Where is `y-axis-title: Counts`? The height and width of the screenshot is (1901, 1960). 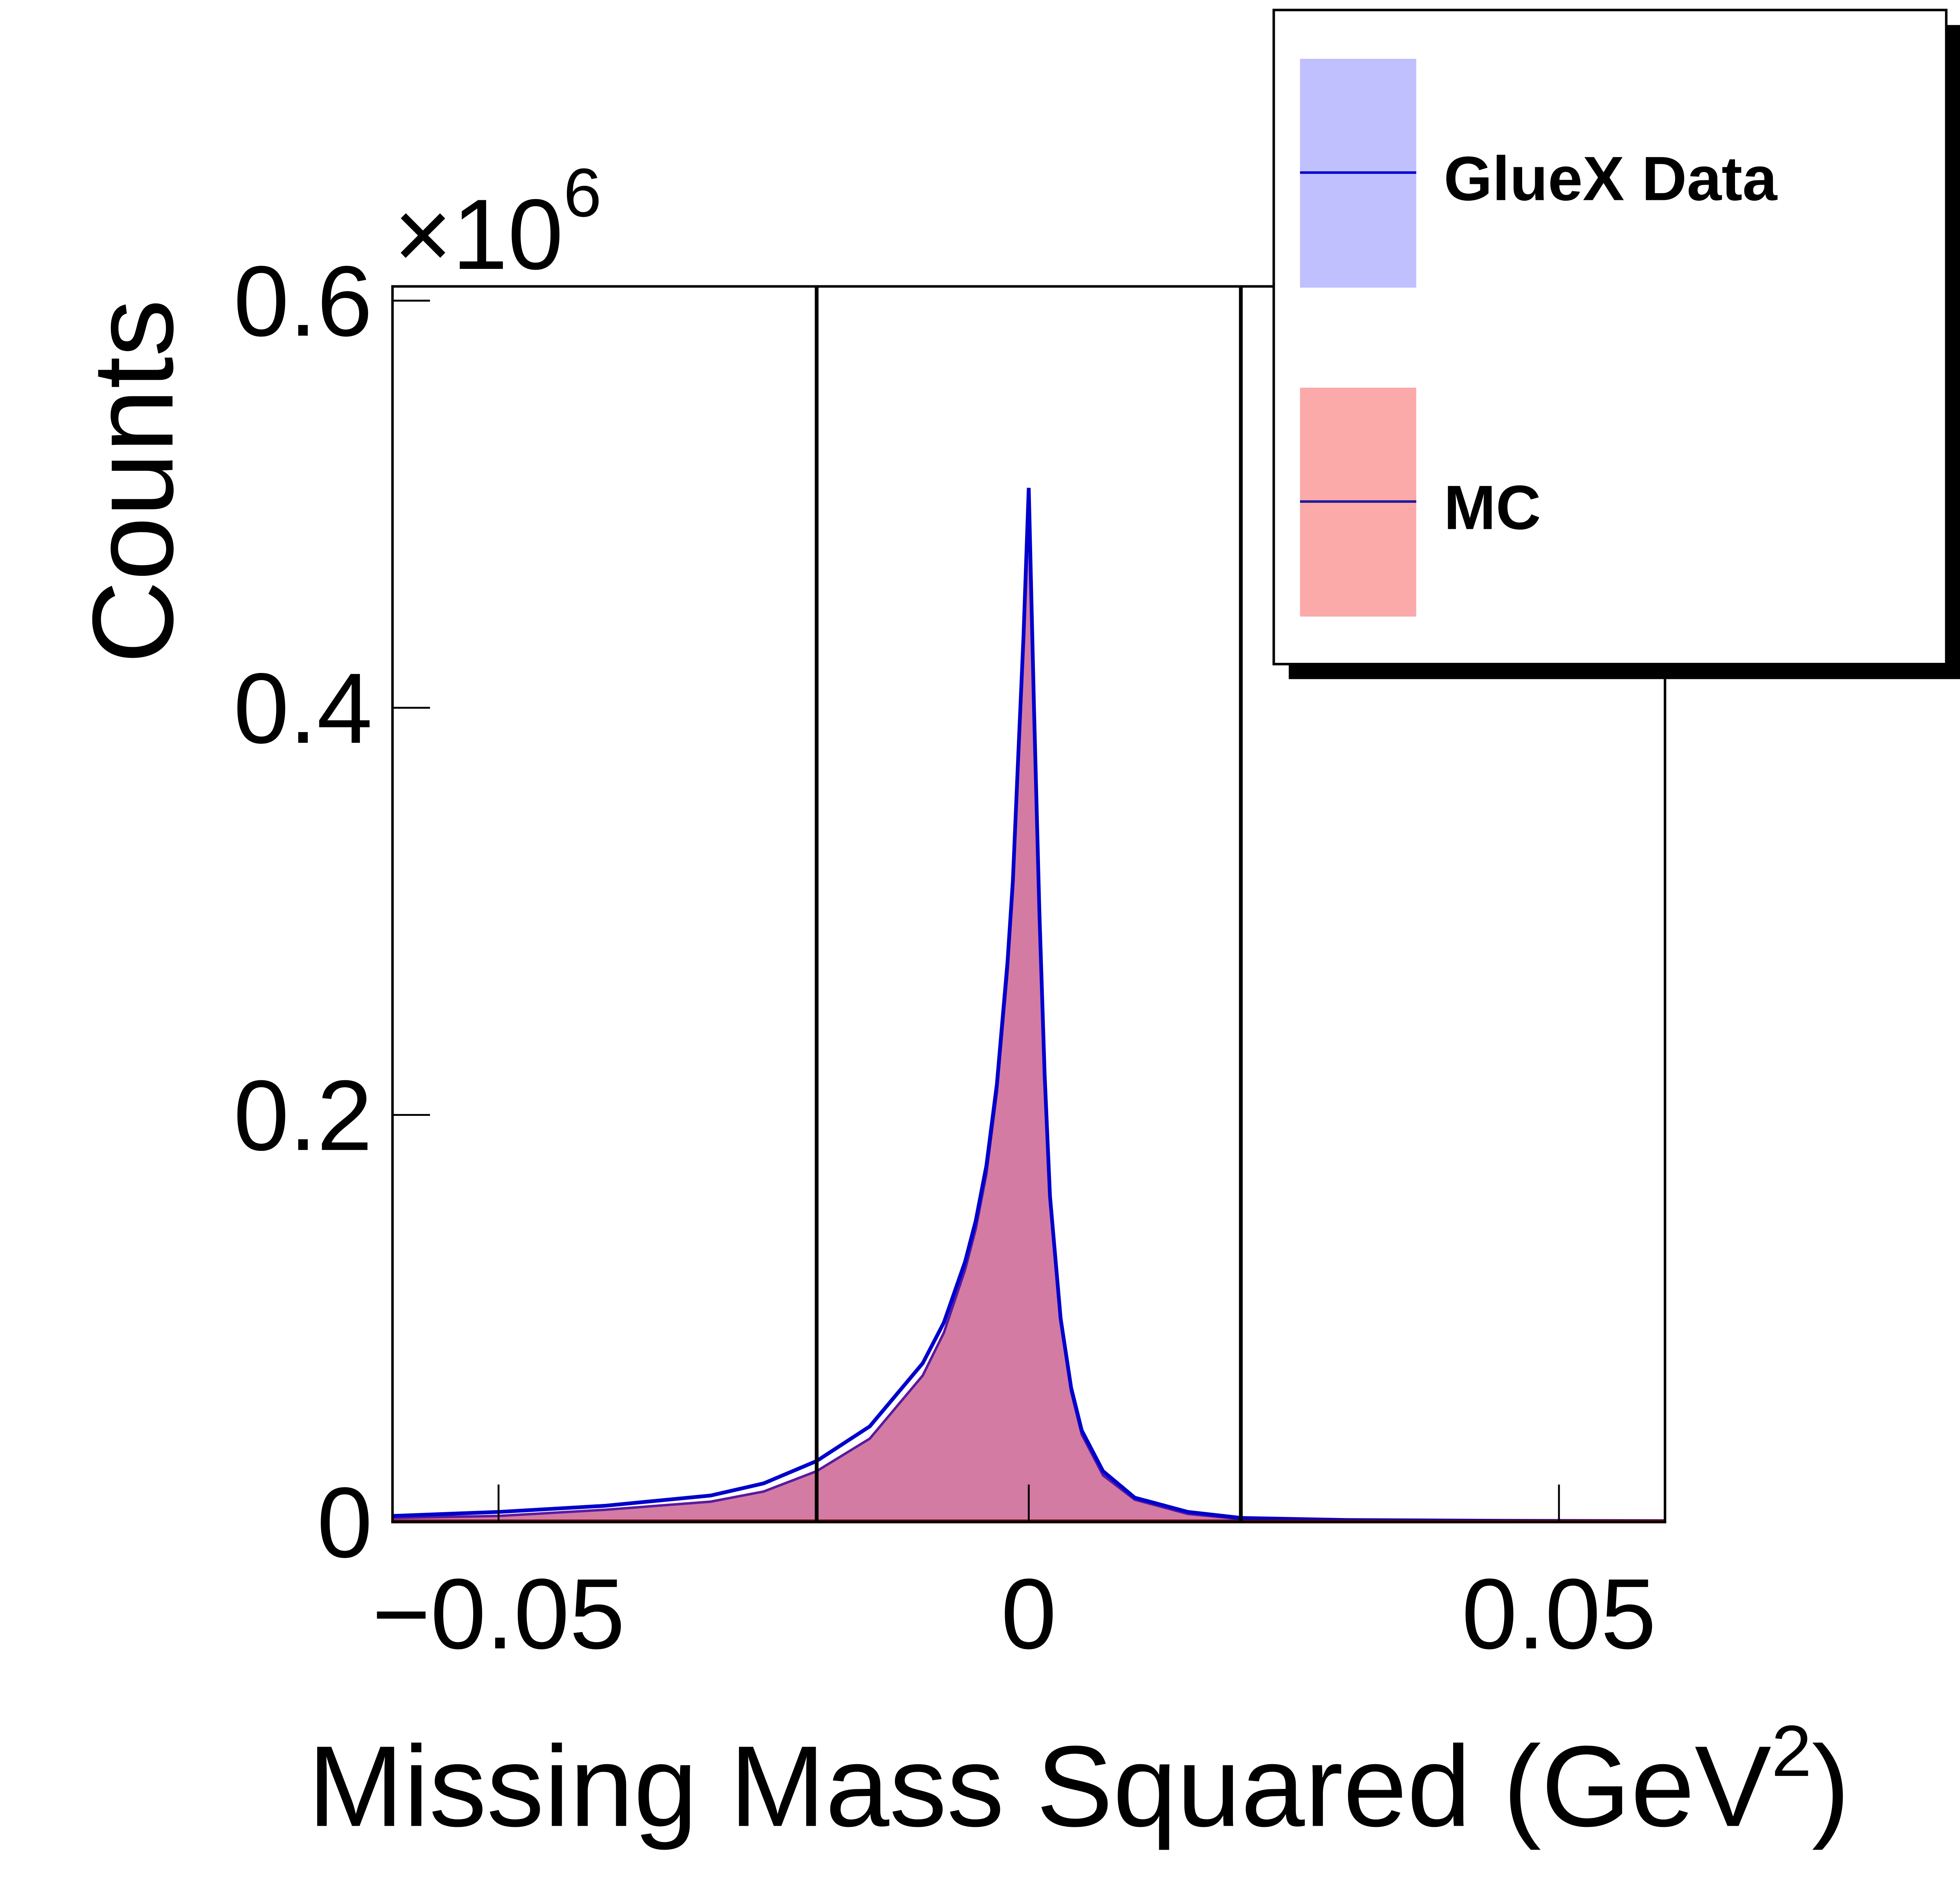
y-axis-title: Counts is located at coordinates (133, 481).